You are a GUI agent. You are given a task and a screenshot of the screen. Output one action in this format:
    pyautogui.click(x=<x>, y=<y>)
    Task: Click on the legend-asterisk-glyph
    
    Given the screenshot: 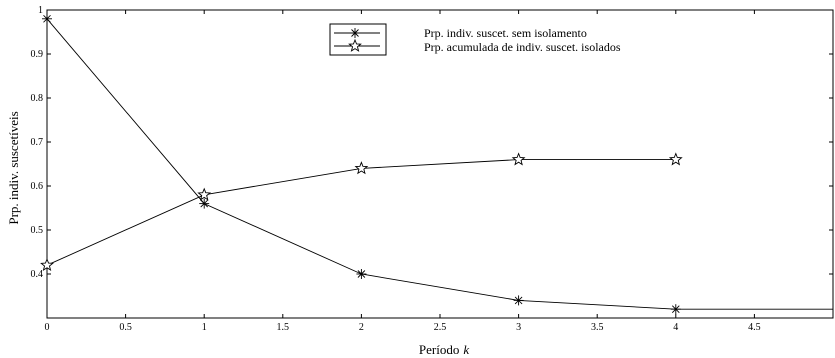 What is the action you would take?
    pyautogui.click(x=355, y=33)
    